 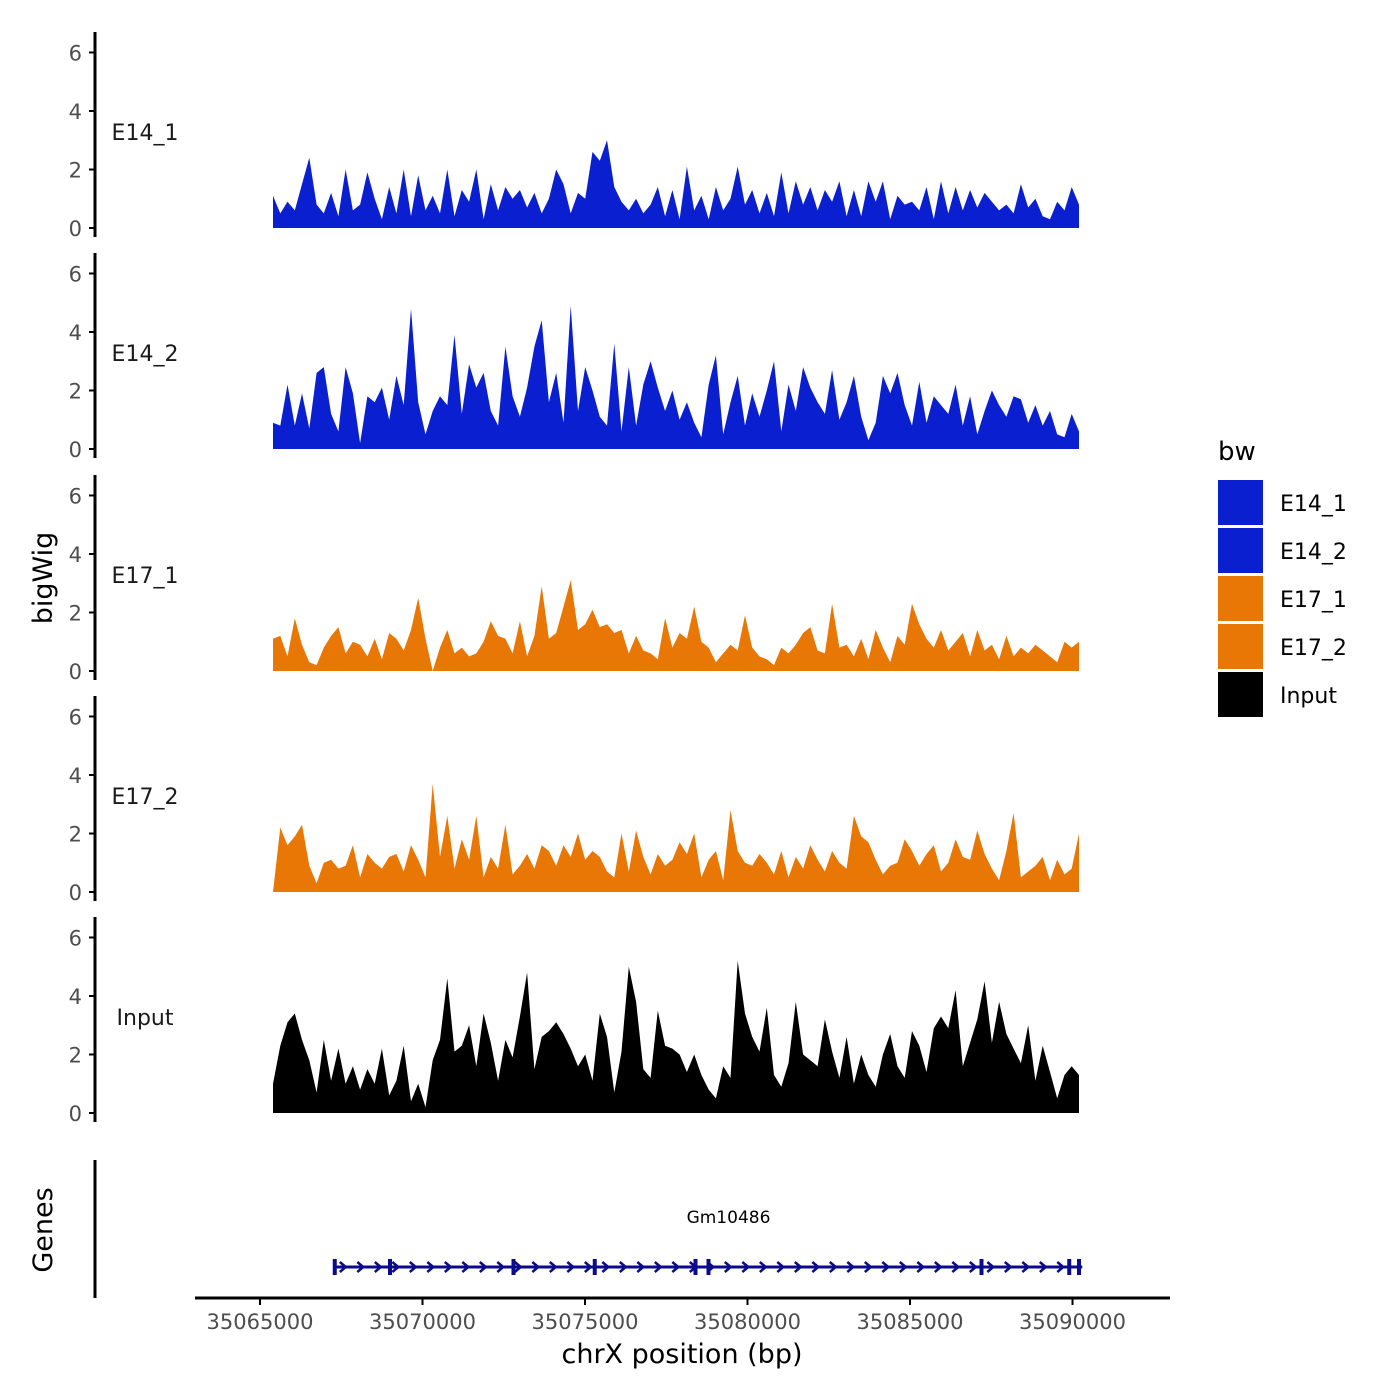 What do you see at coordinates (1313, 552) in the screenshot?
I see `legend-label: E14_2` at bounding box center [1313, 552].